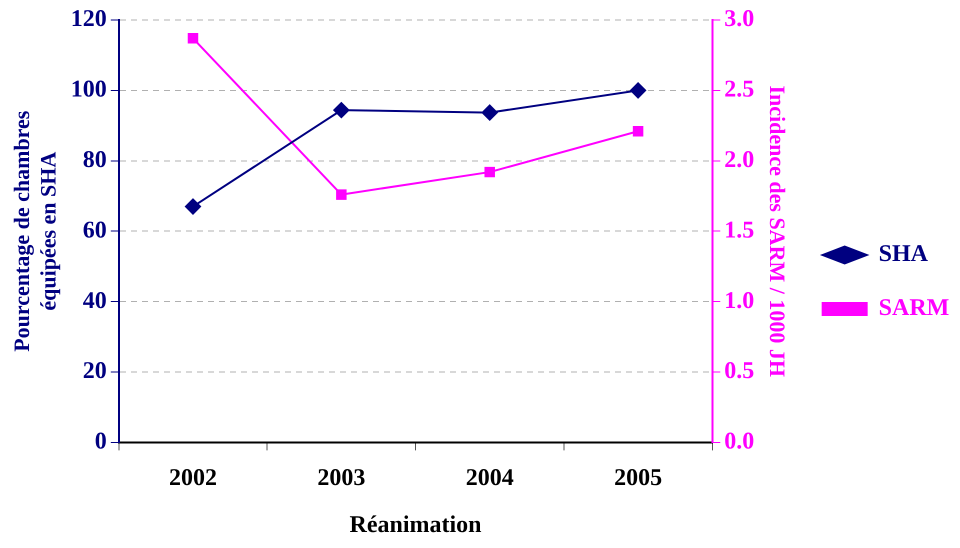  I want to click on x-tick-label: 2005, so click(638, 478).